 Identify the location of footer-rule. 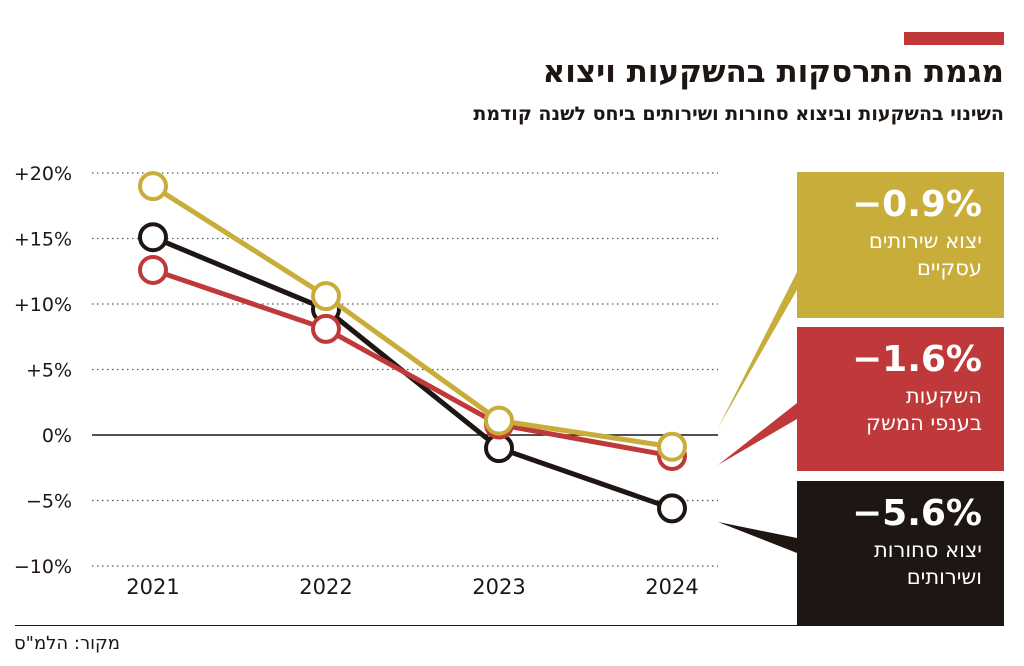
(509, 625).